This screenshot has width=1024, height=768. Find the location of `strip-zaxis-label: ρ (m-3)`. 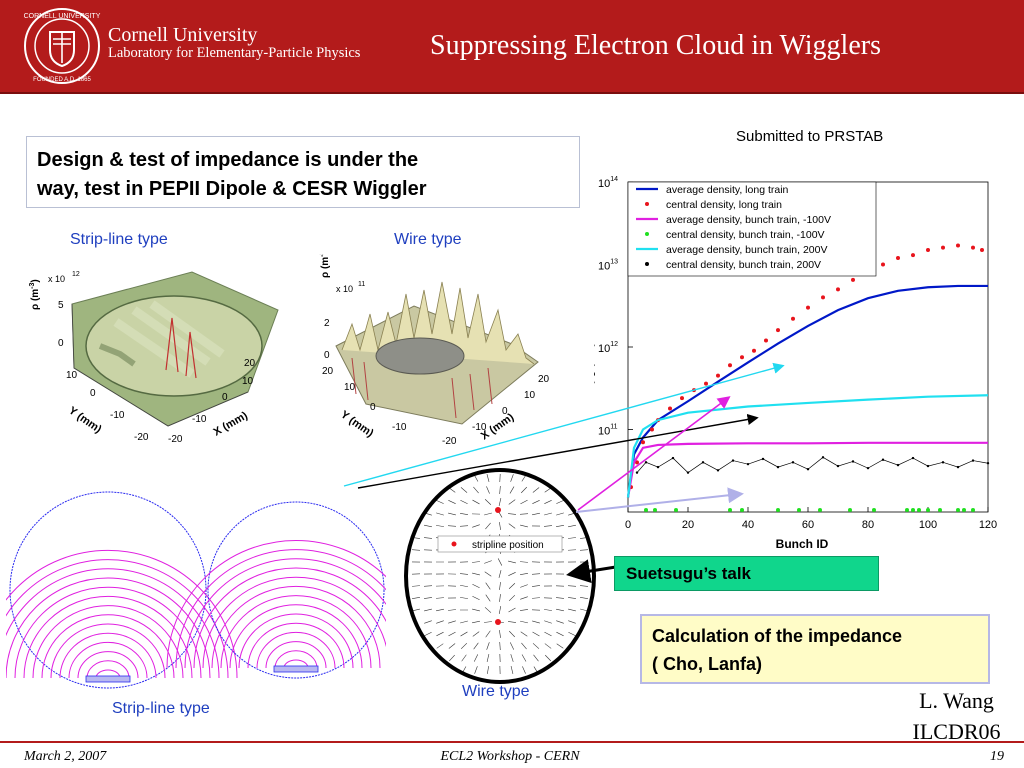

strip-zaxis-label: ρ (m-3) is located at coordinates (35, 294).